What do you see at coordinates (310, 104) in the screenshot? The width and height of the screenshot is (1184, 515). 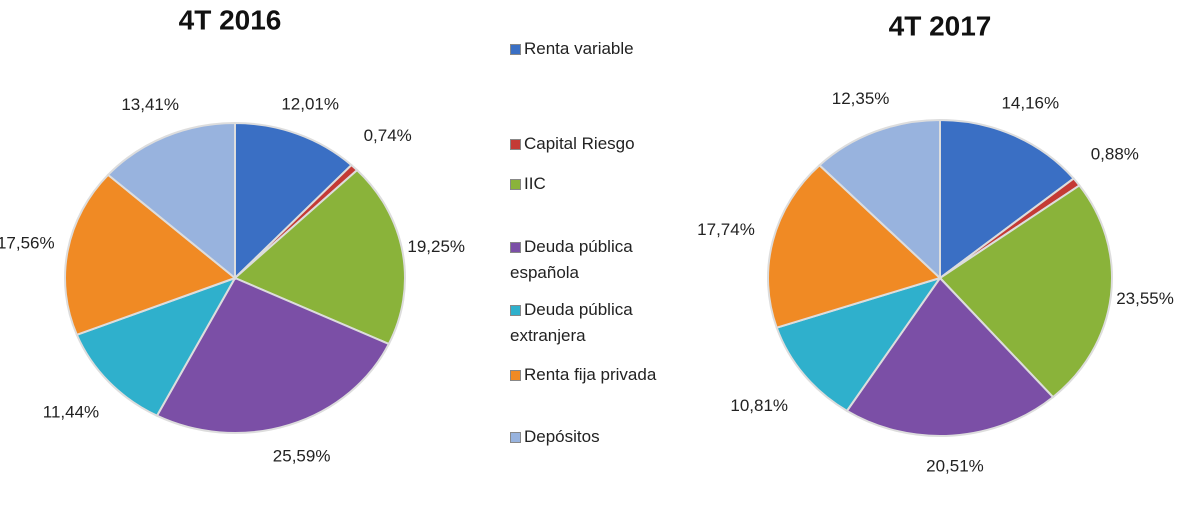 I see `data-label: 12,01%` at bounding box center [310, 104].